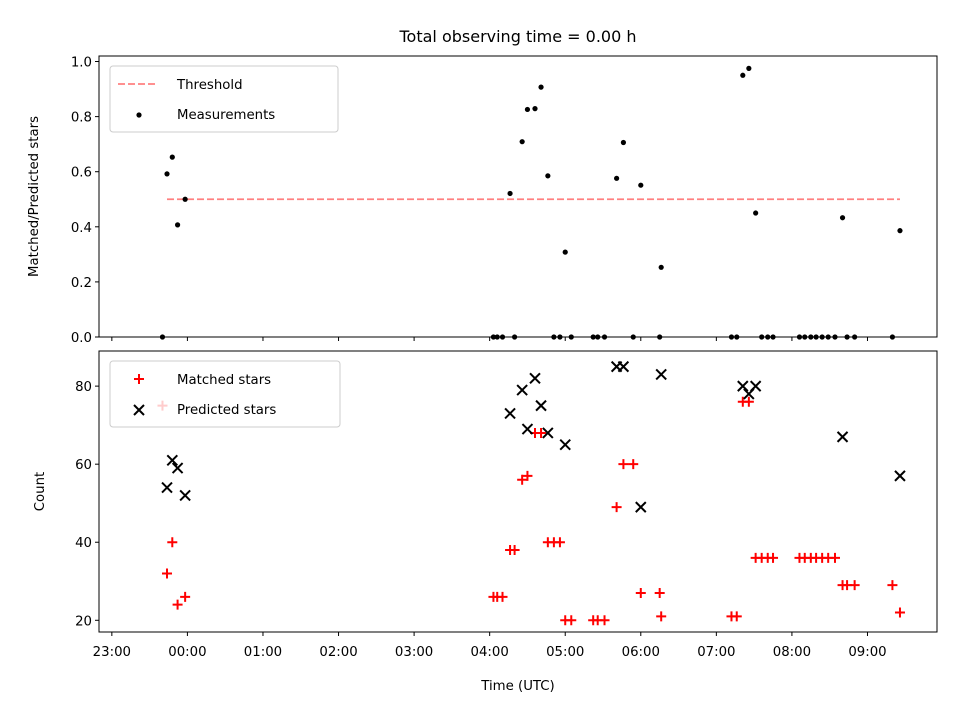 Image resolution: width=960 pixels, height=720 pixels. I want to click on x-tick-label: 00:00, so click(187, 652).